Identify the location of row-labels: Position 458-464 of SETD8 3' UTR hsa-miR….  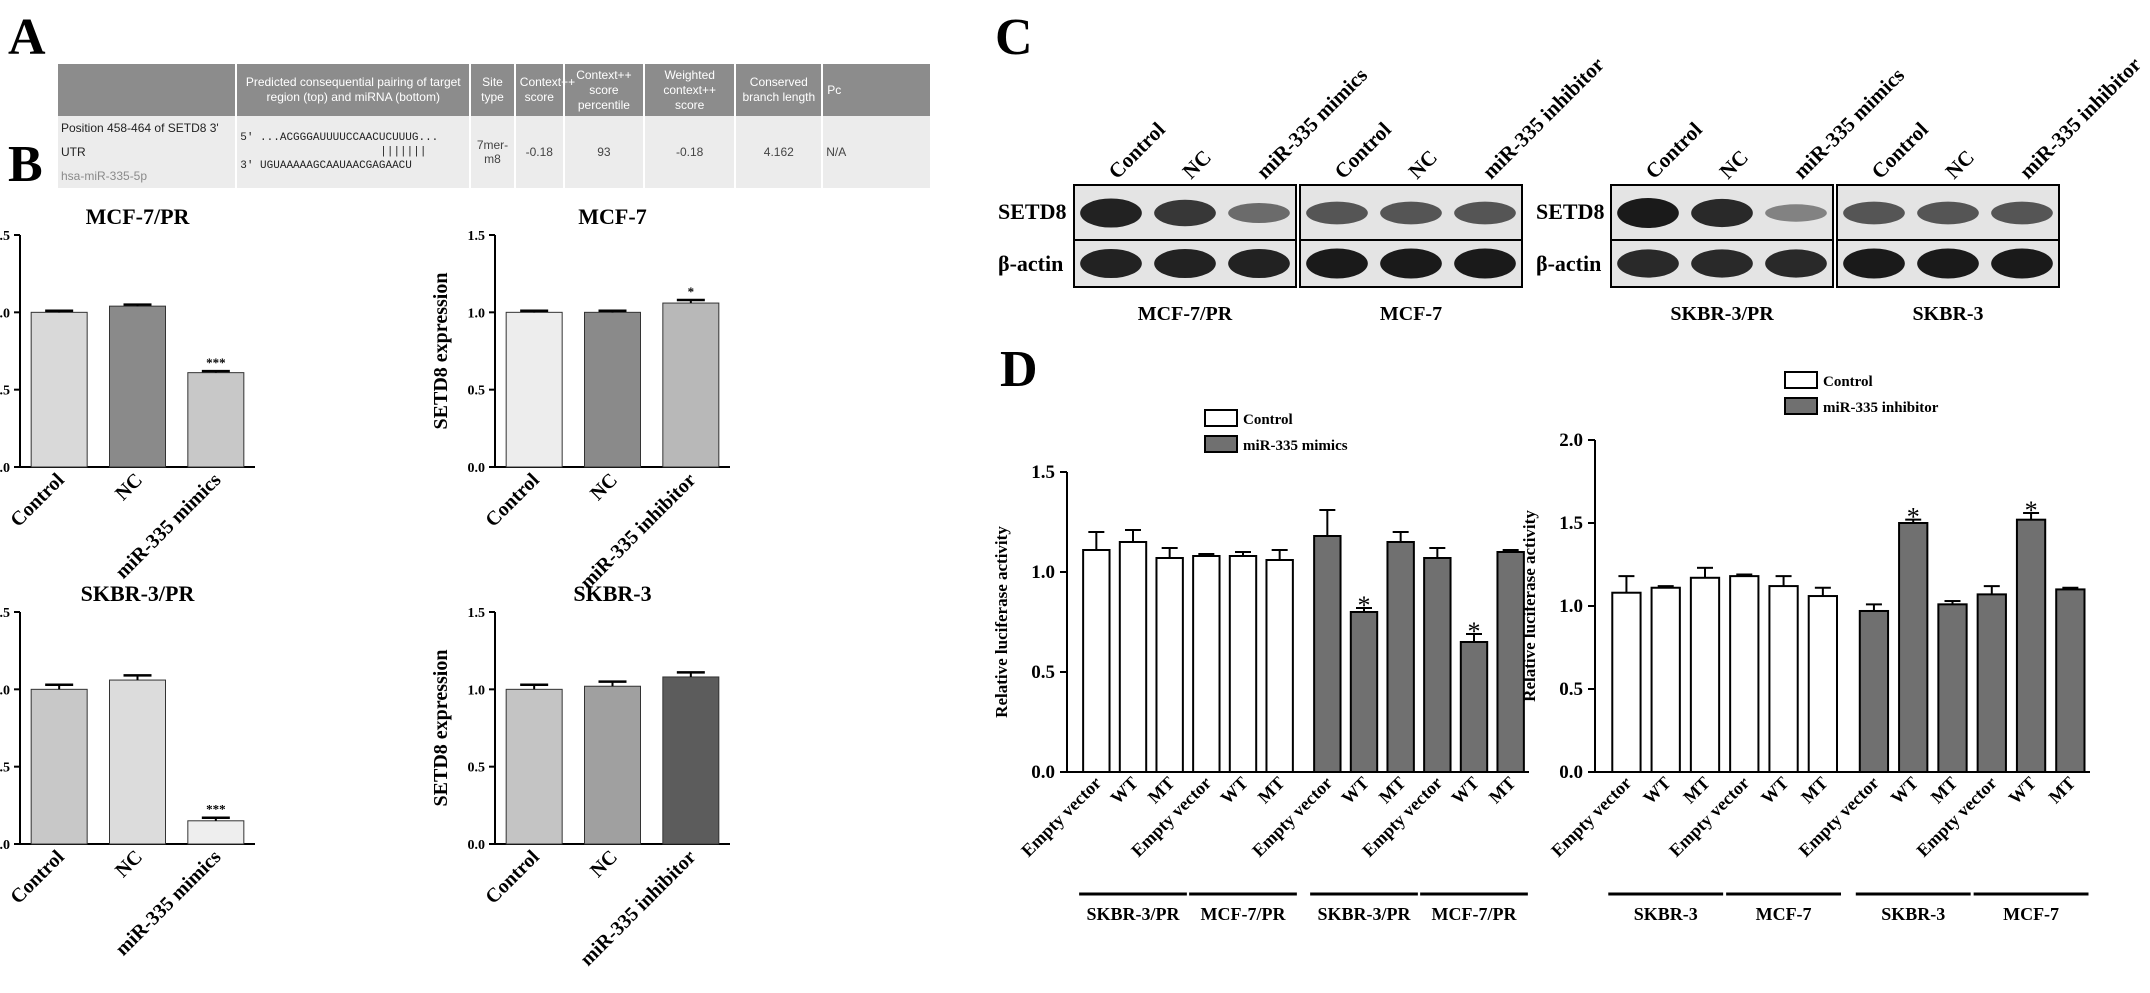
(148, 152).